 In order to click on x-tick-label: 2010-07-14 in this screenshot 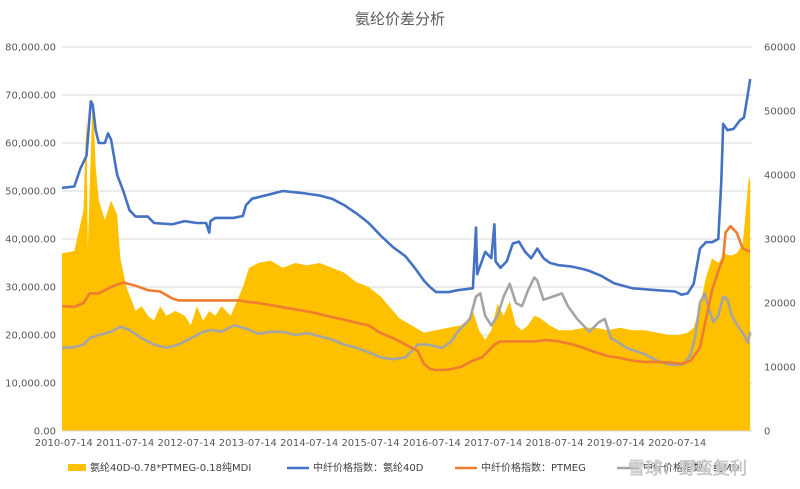, I will do `click(64, 443)`.